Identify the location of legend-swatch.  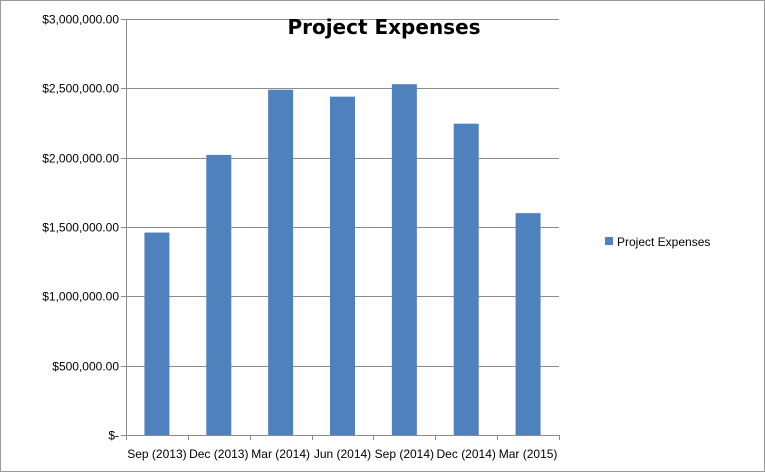
(609, 241).